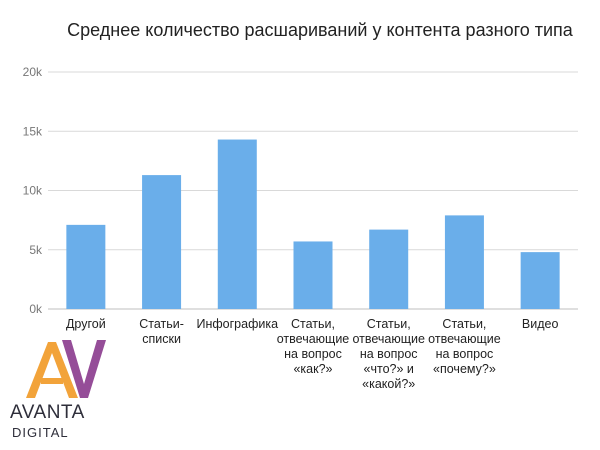 Image resolution: width=600 pixels, height=450 pixels. I want to click on x-tick-label: Видео, so click(540, 324).